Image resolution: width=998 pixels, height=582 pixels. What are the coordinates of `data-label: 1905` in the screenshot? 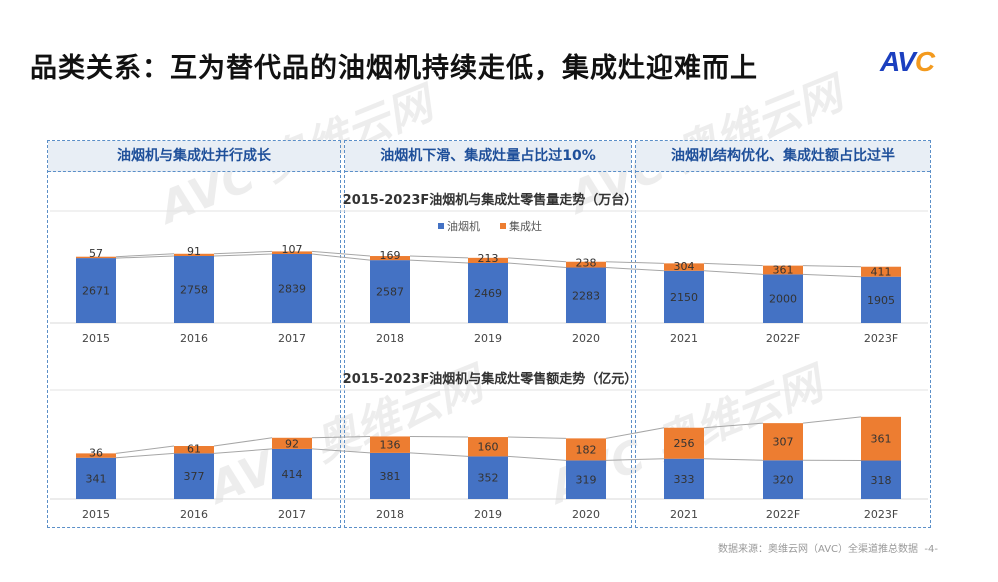 It's located at (881, 300).